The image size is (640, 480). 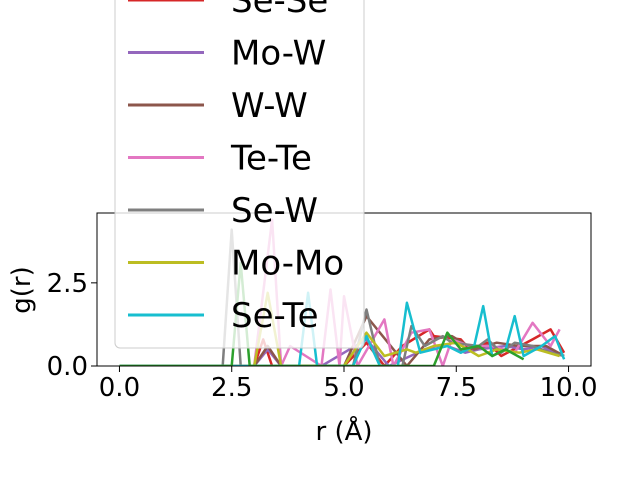 I want to click on x-tick-label: 0.0, so click(x=119, y=388).